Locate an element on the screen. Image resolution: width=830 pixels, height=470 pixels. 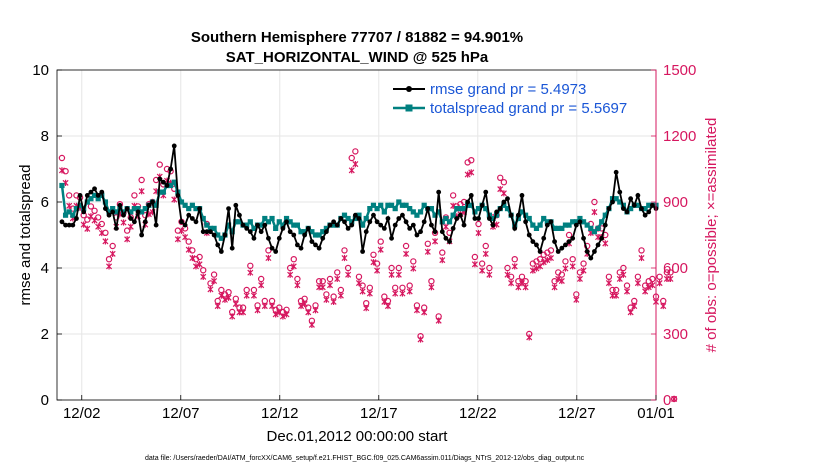
y-left-tick-label: 0 is located at coordinates (45, 400).